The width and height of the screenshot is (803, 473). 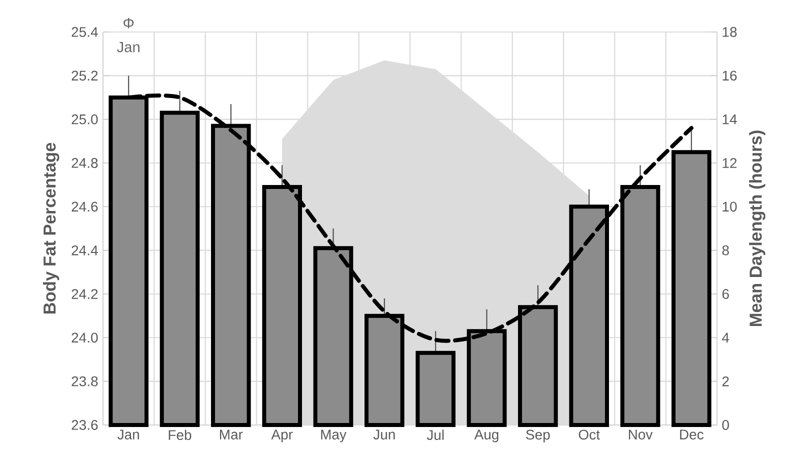 What do you see at coordinates (85, 250) in the screenshot?
I see `y-tick-label: 24.4` at bounding box center [85, 250].